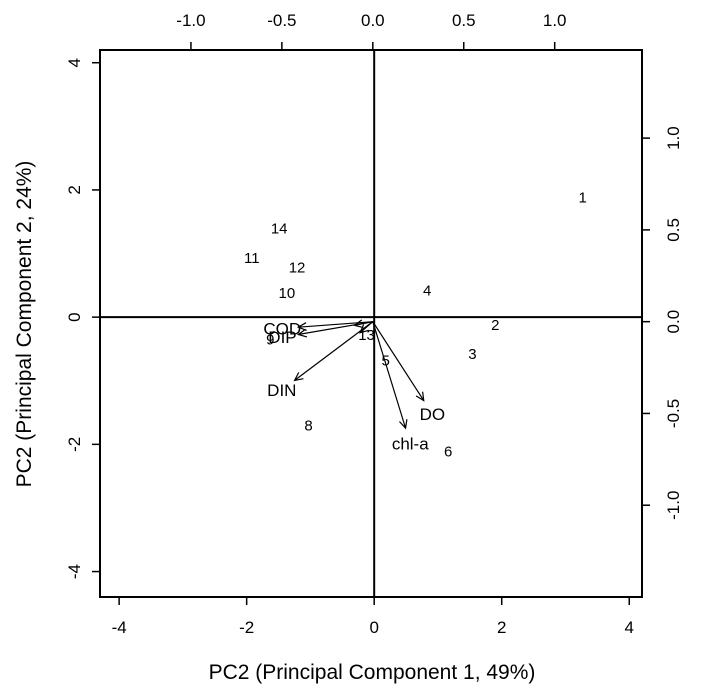 This screenshot has width=715, height=699. What do you see at coordinates (673, 322) in the screenshot?
I see `right-y-tick-label: 0.0` at bounding box center [673, 322].